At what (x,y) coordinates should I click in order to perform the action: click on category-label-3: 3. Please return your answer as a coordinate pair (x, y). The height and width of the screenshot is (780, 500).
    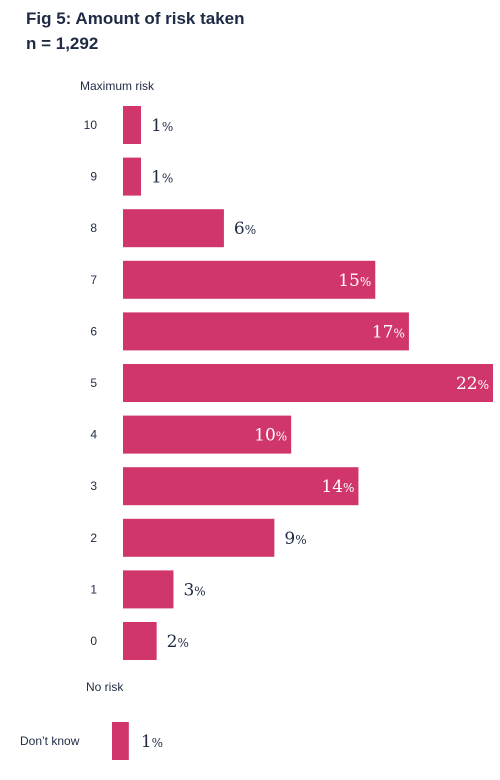
    Looking at the image, I should click on (93, 486).